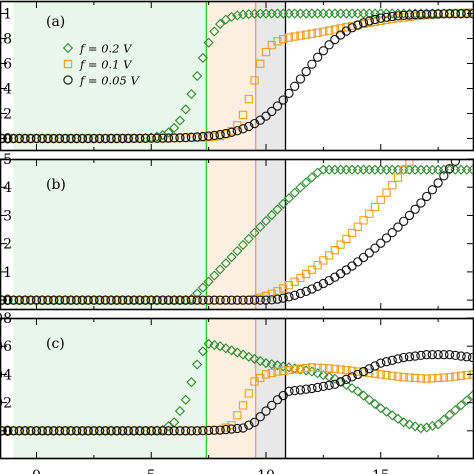 The width and height of the screenshot is (474, 474). I want to click on y-tick-label: 02, so click(6, 404).